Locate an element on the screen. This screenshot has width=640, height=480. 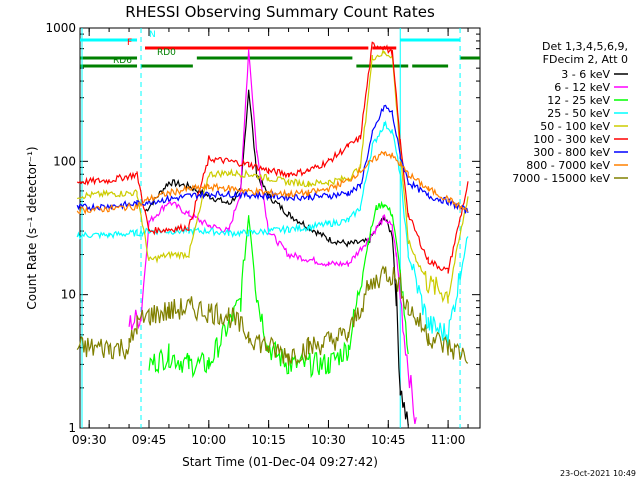
flag-bars: N F RD0 RD6 is located at coordinates (280, 49).